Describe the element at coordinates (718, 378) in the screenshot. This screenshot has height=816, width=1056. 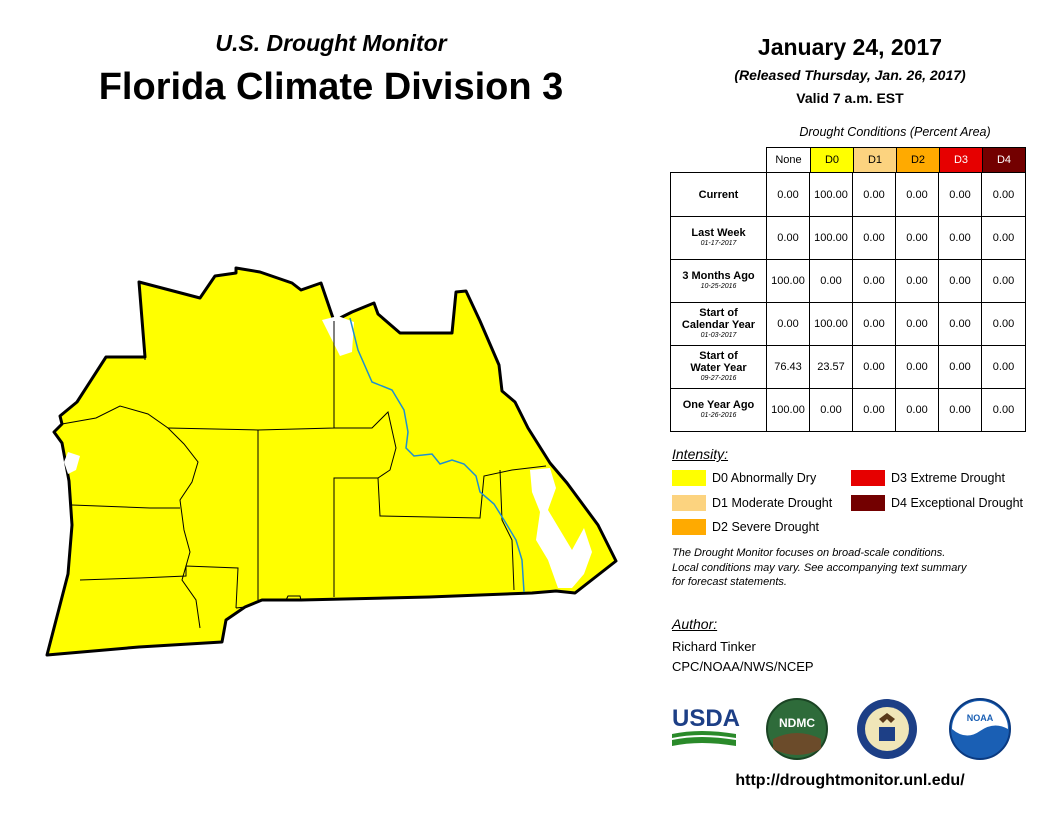
I see `row-date: 09-27-2016` at that location.